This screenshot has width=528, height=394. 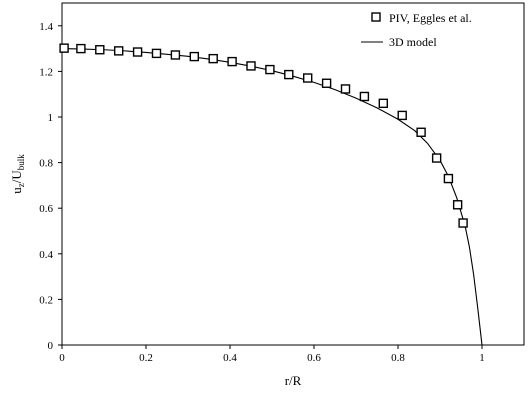 What do you see at coordinates (21, 185) in the screenshot?
I see `y-axis-label-sub1: z` at bounding box center [21, 185].